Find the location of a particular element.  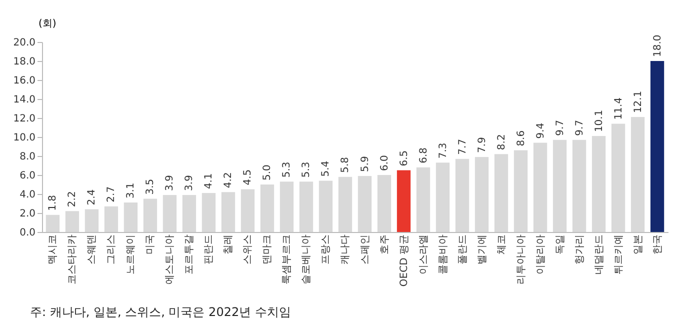

data-label: 5.0 is located at coordinates (268, 172).